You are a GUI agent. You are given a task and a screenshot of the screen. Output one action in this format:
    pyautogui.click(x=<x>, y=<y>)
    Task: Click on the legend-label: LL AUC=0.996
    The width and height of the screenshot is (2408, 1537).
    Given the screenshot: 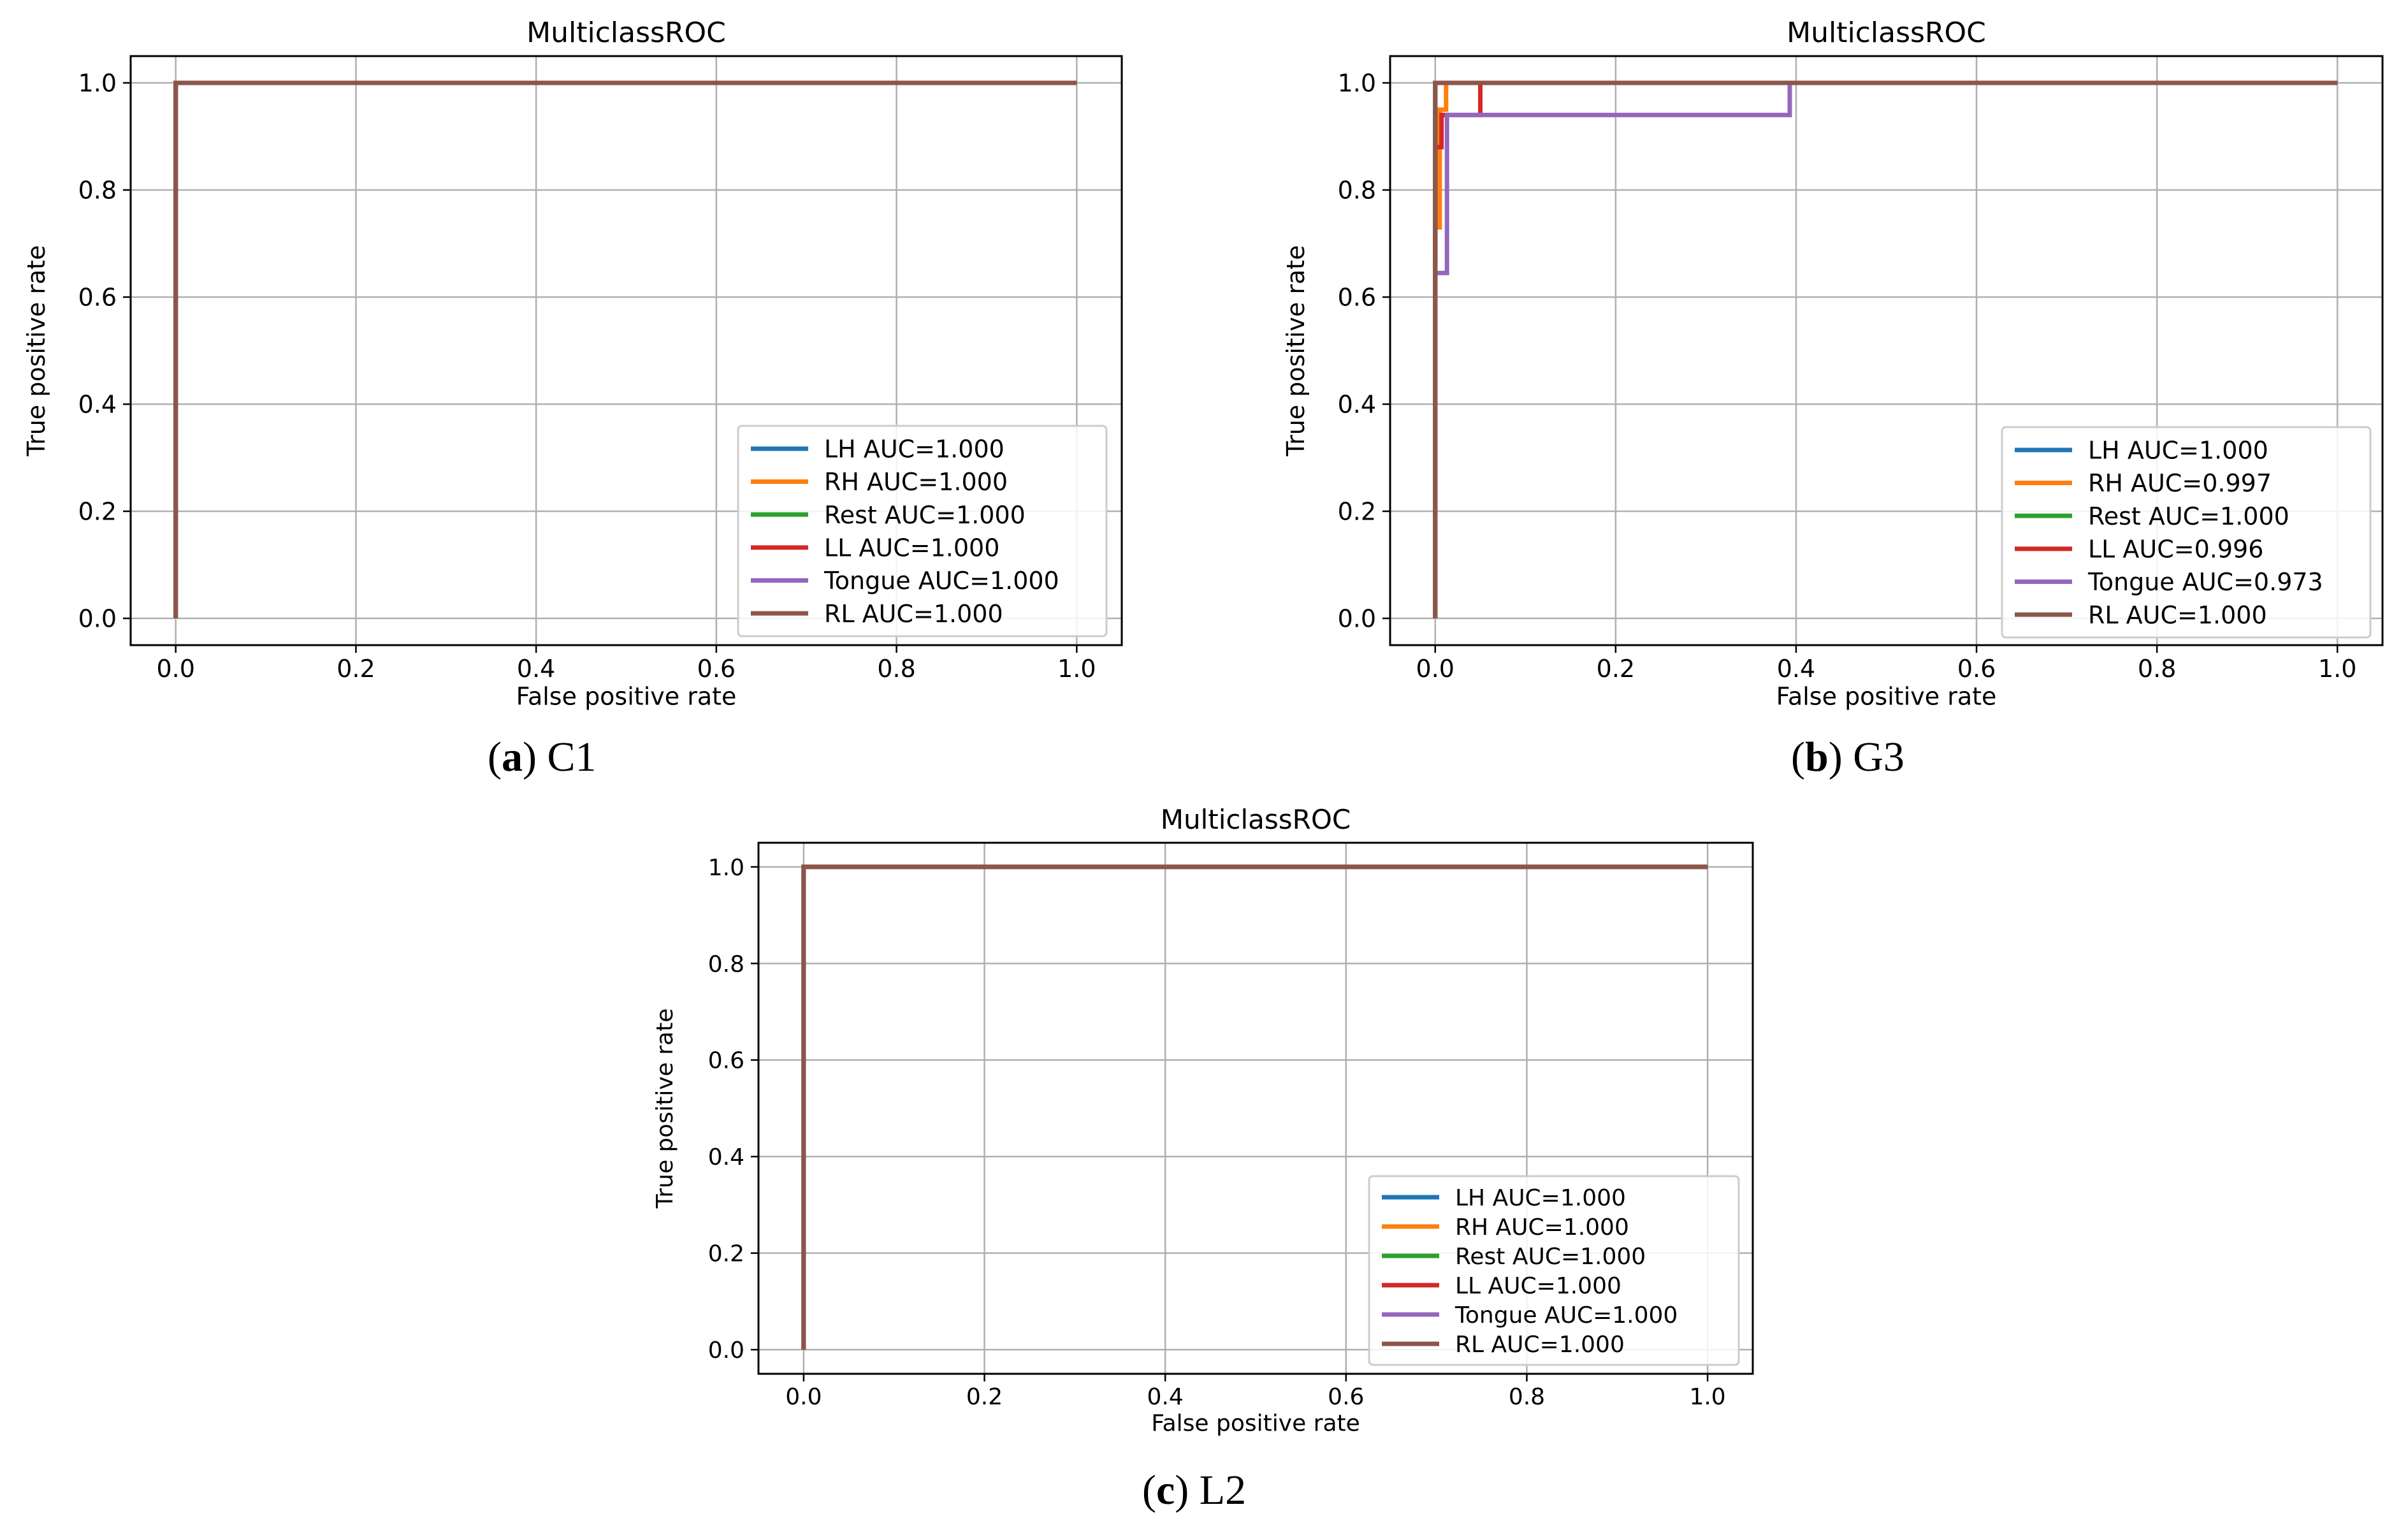 What is the action you would take?
    pyautogui.click(x=2175, y=549)
    